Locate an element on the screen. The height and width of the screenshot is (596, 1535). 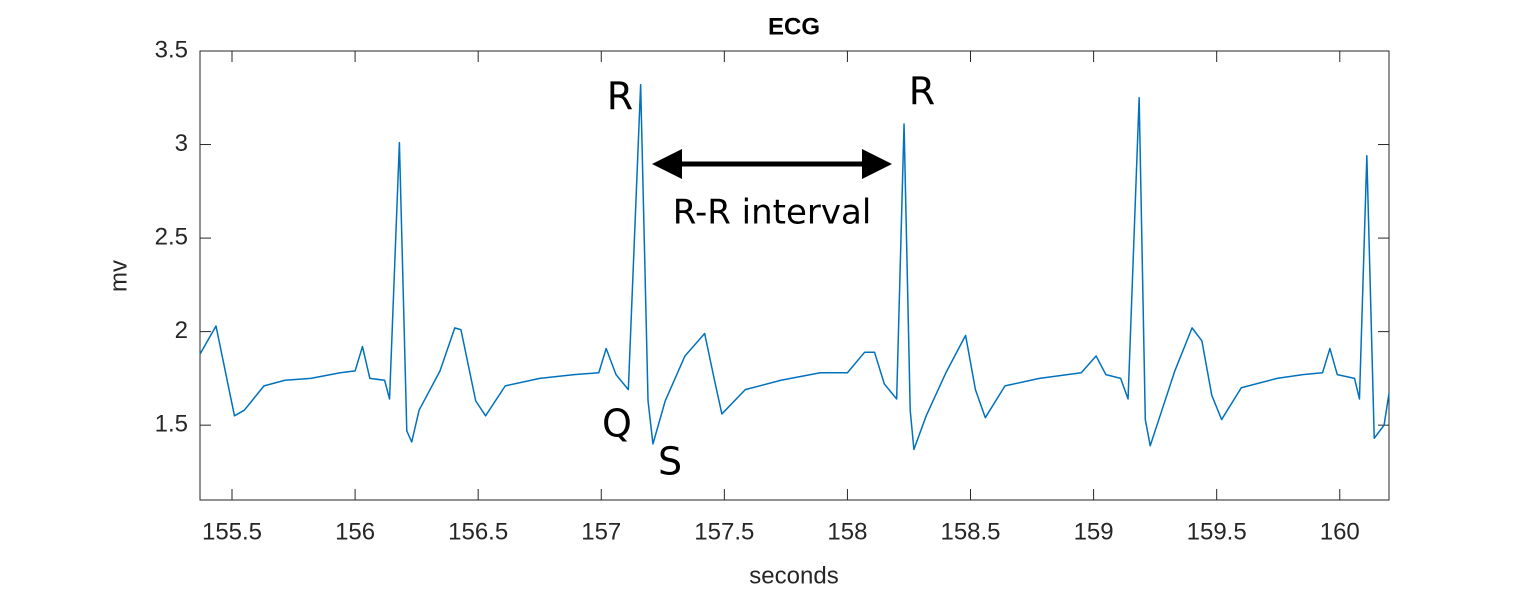
y-tick-label: 2 is located at coordinates (181, 330).